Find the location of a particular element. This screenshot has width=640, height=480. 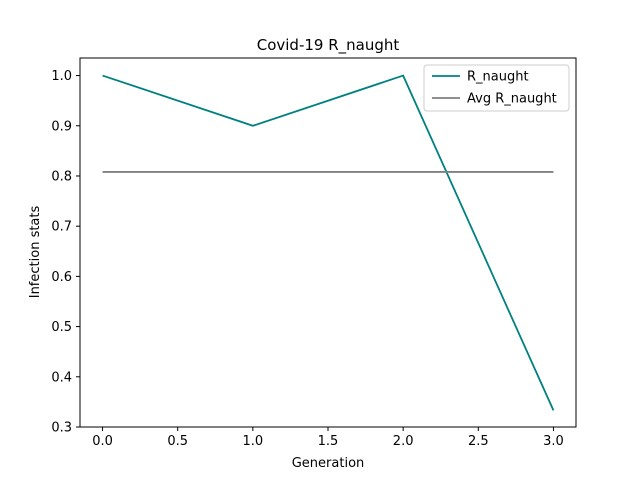

y-axis-label: Infection stats is located at coordinates (35, 252).